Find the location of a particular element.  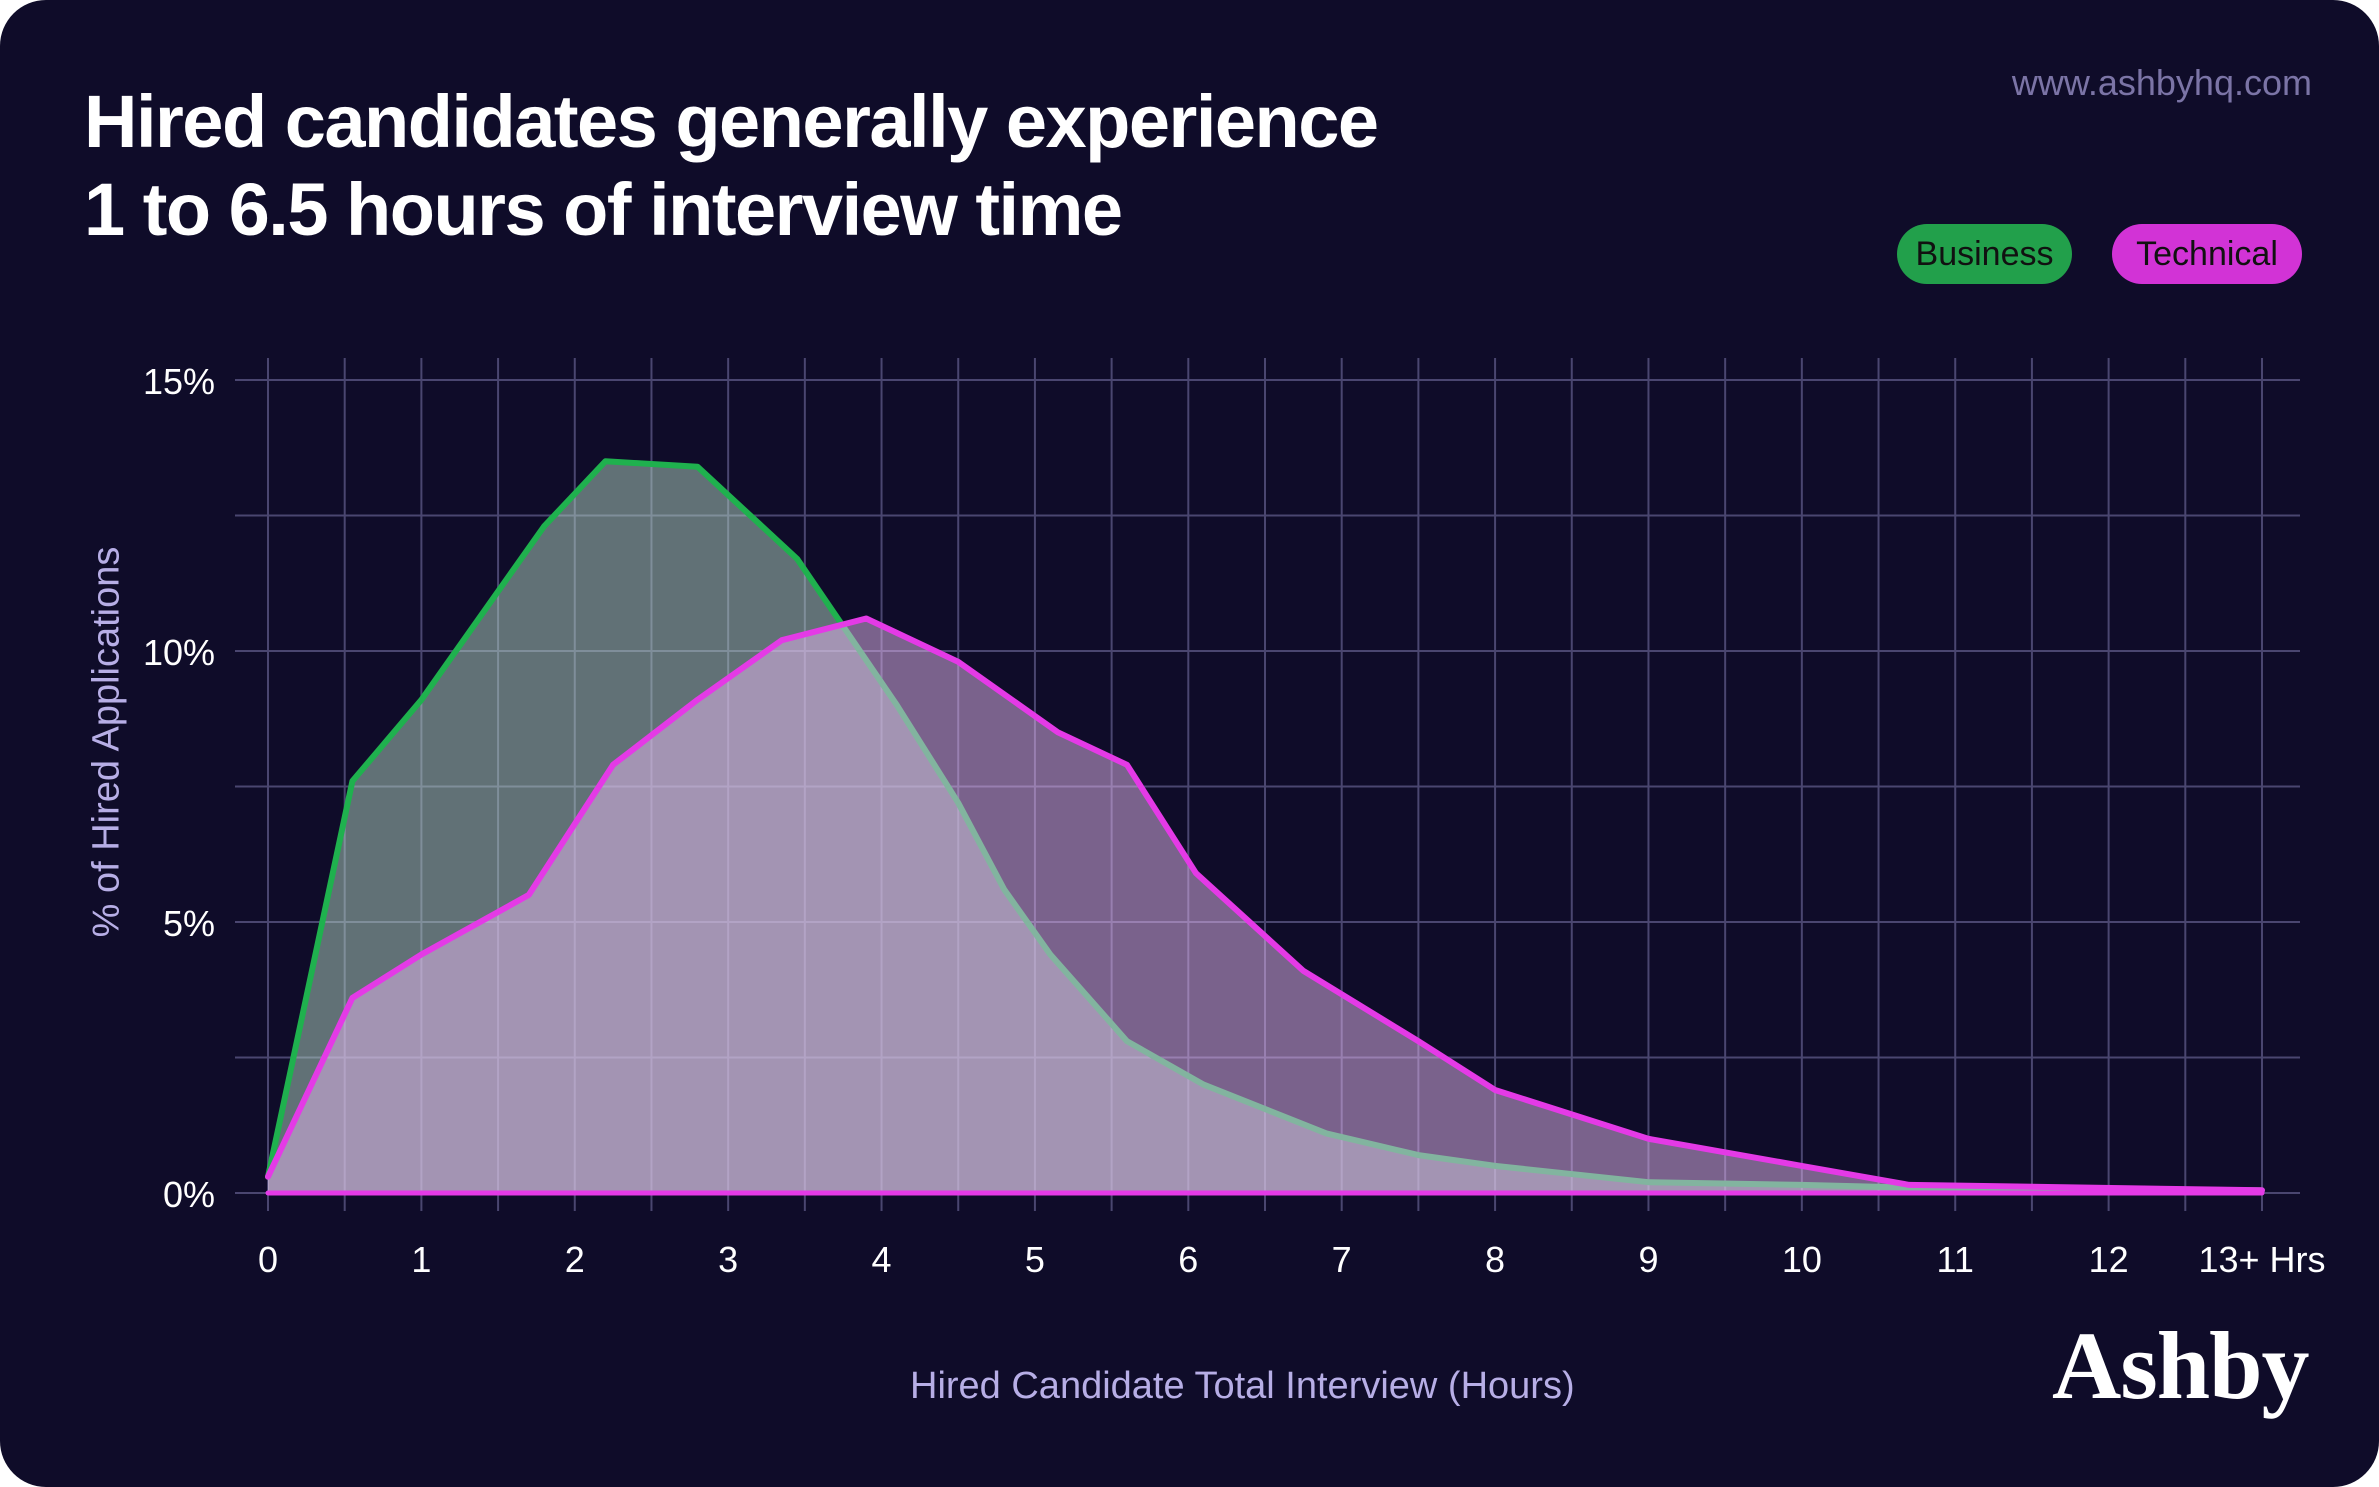

y-tick-label: 0% is located at coordinates (189, 1194).